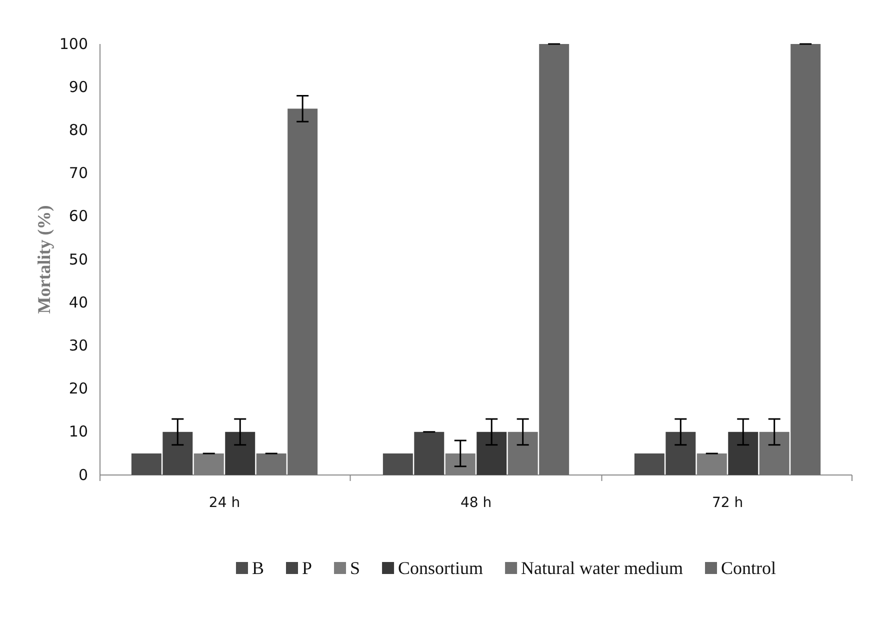  I want to click on legend-label: Natural water medium, so click(602, 568).